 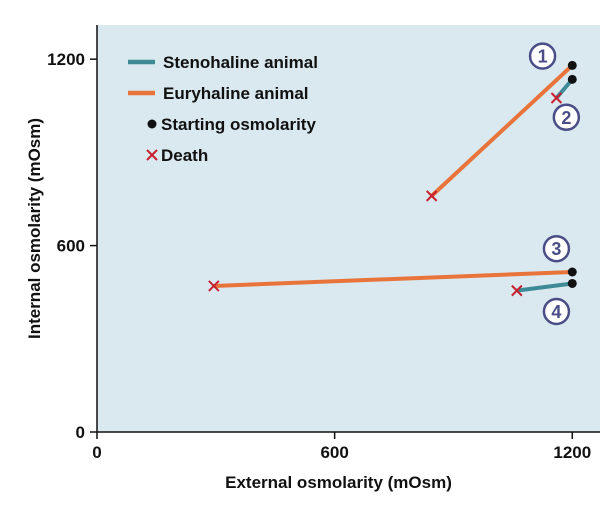 I want to click on x-tick-label: 0, so click(x=96, y=452).